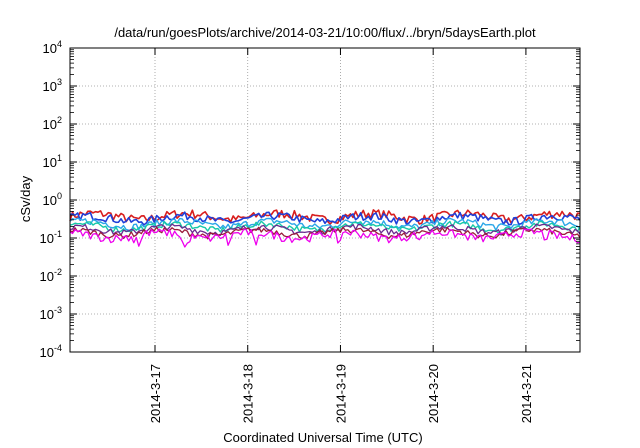  I want to click on y-tick-label: 10³, so click(52, 85).